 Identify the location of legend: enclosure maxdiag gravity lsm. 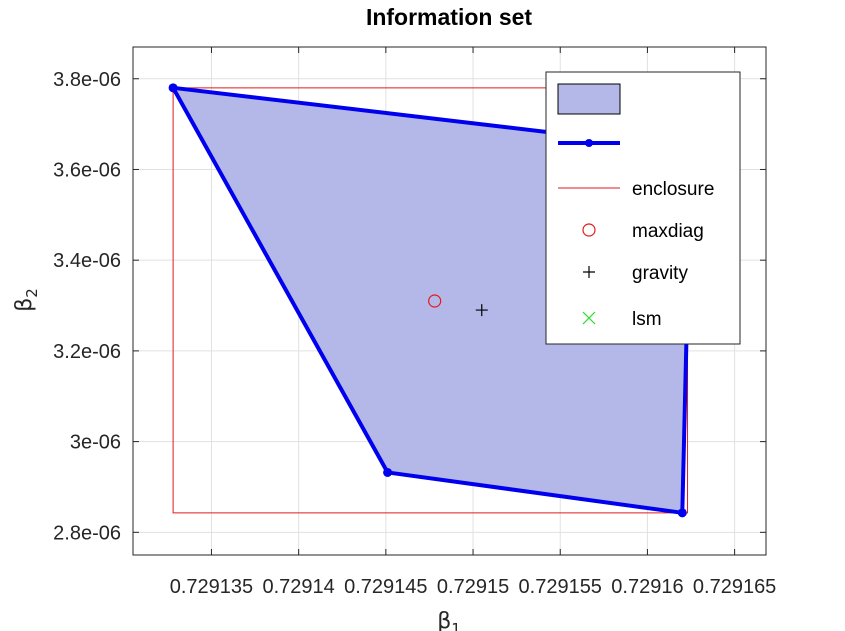
(643, 208).